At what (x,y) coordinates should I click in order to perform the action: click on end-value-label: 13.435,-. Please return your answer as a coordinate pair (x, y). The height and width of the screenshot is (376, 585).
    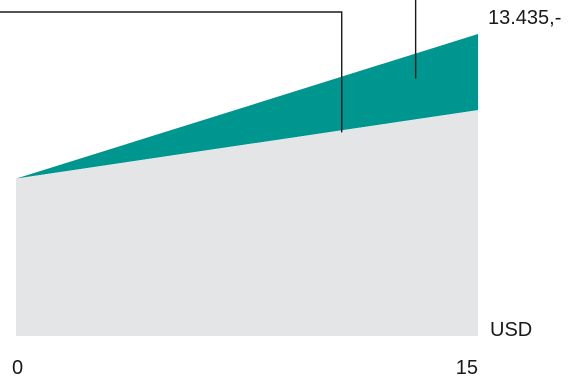
    Looking at the image, I should click on (524, 18).